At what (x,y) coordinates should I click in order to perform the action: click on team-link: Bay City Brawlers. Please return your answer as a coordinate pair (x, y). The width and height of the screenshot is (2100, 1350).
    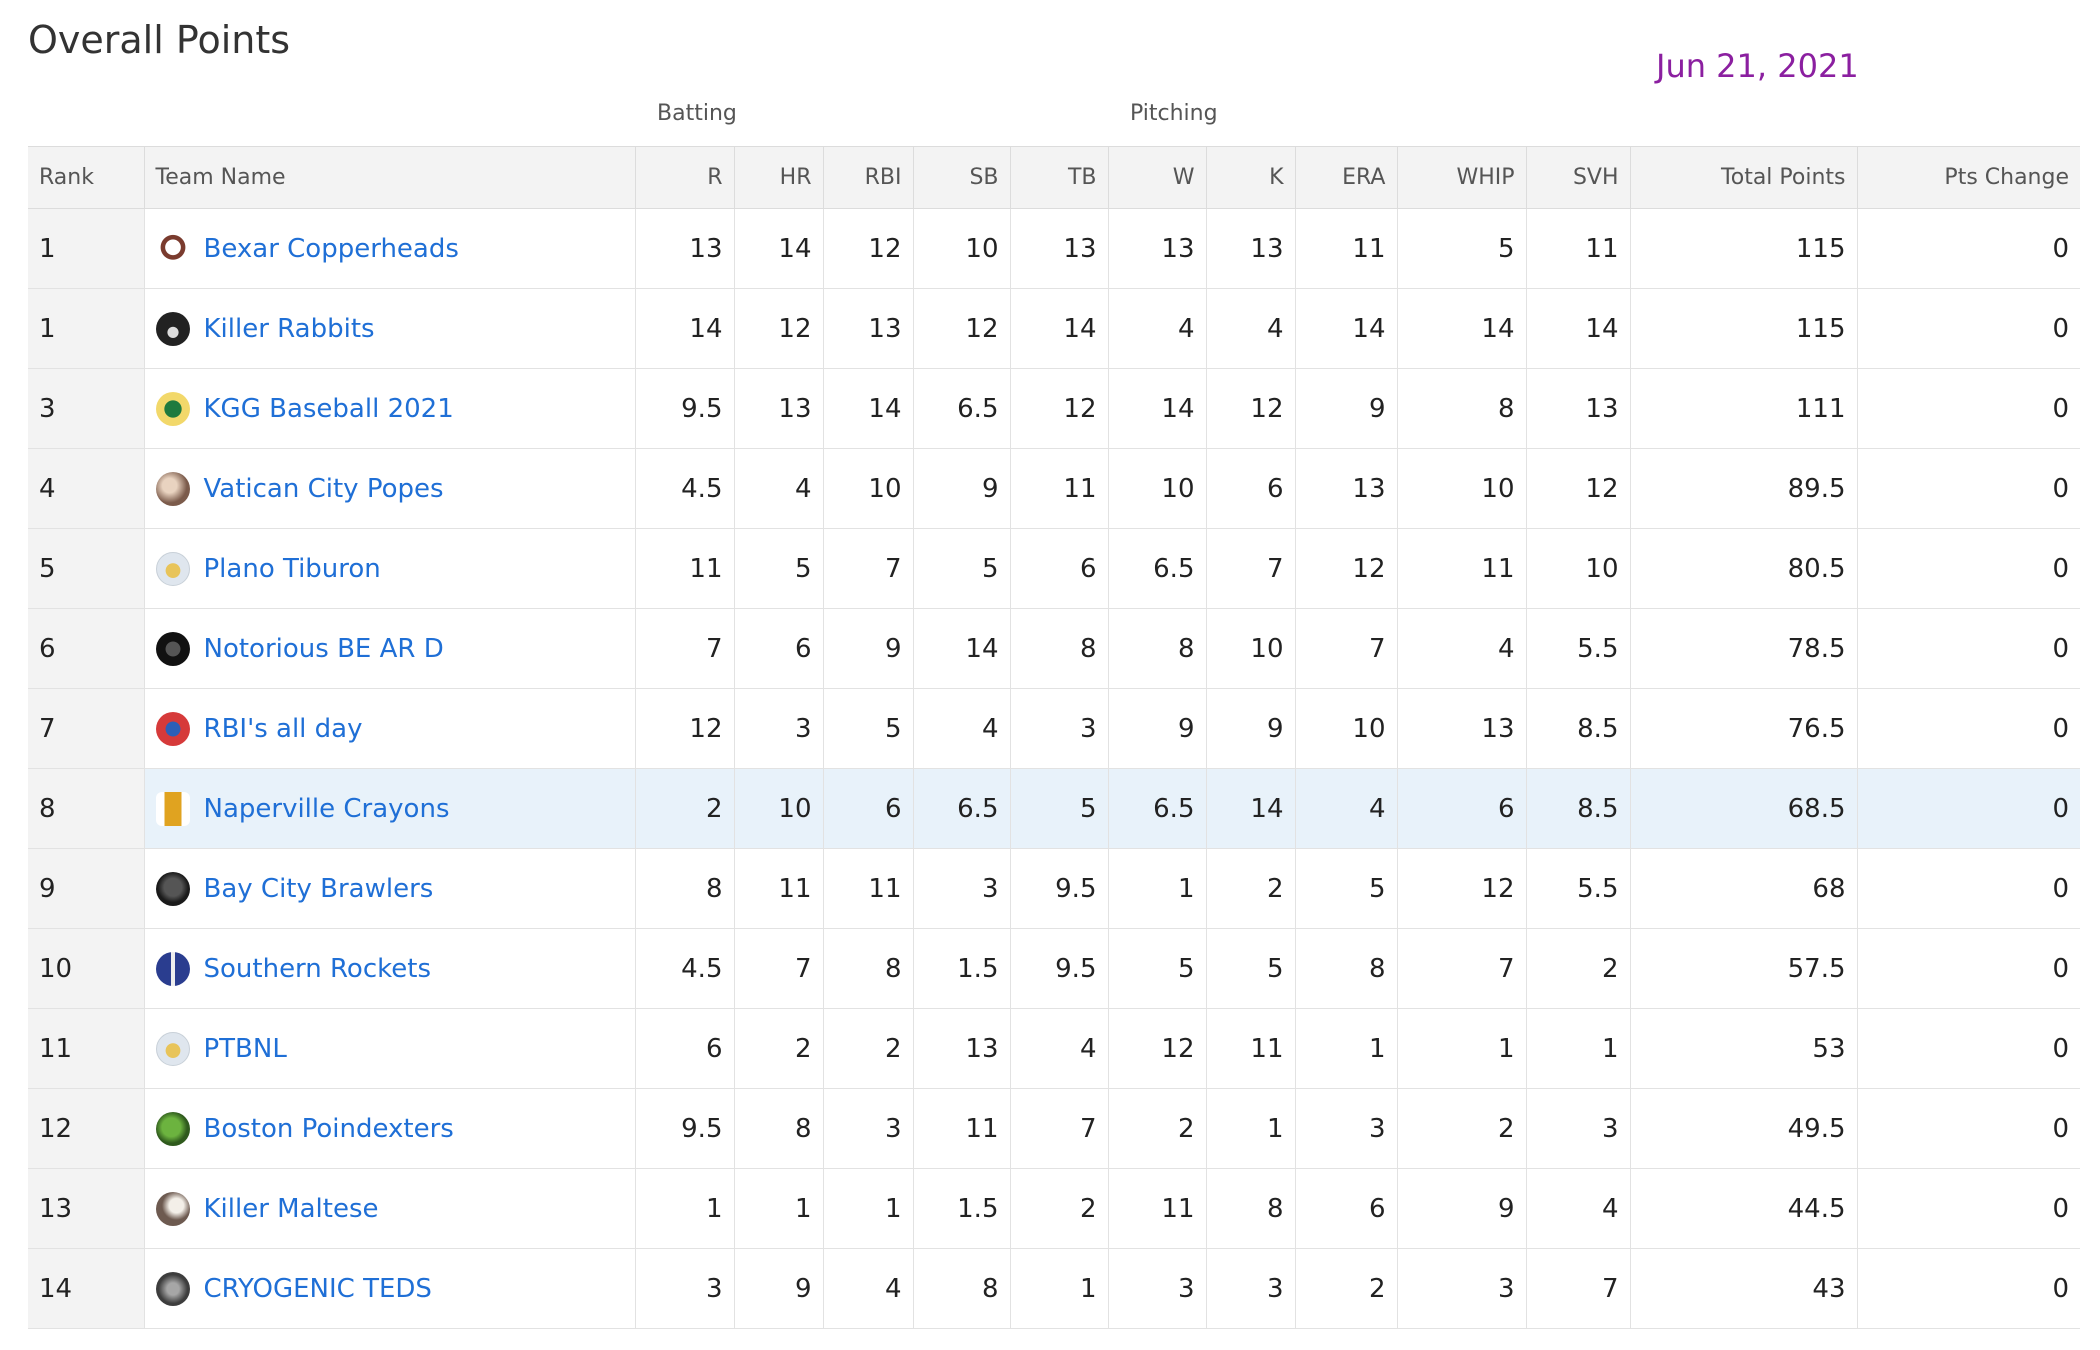
    Looking at the image, I should click on (318, 888).